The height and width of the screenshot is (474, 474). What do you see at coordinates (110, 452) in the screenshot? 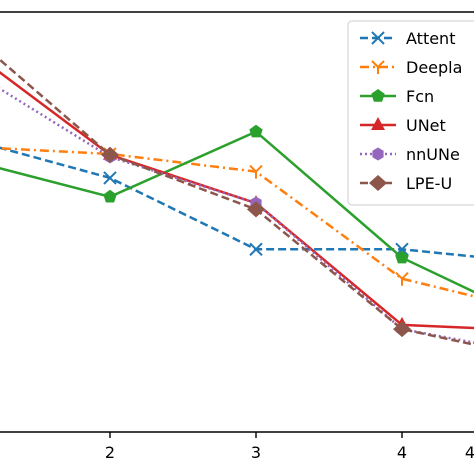
I see `x-tick-label: 2` at bounding box center [110, 452].